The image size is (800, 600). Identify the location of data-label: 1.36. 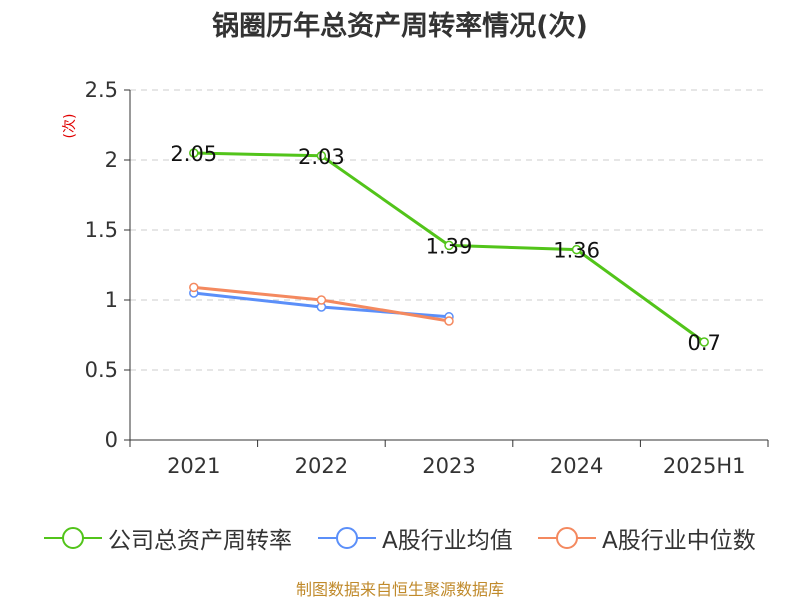
(576, 251).